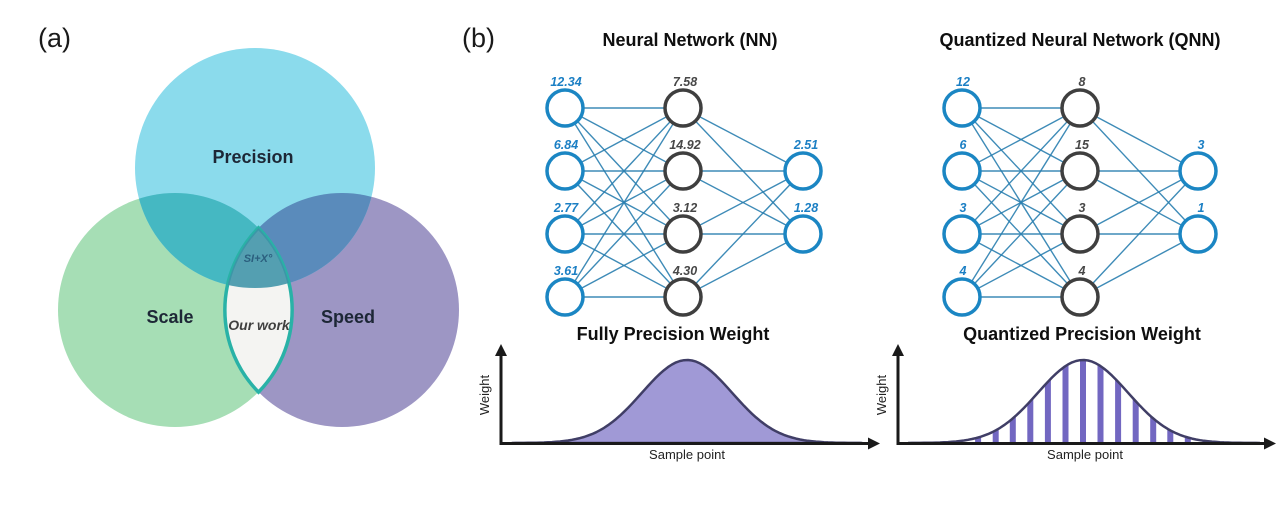  What do you see at coordinates (684, 271) in the screenshot?
I see `nn-hidden-label: 4.30` at bounding box center [684, 271].